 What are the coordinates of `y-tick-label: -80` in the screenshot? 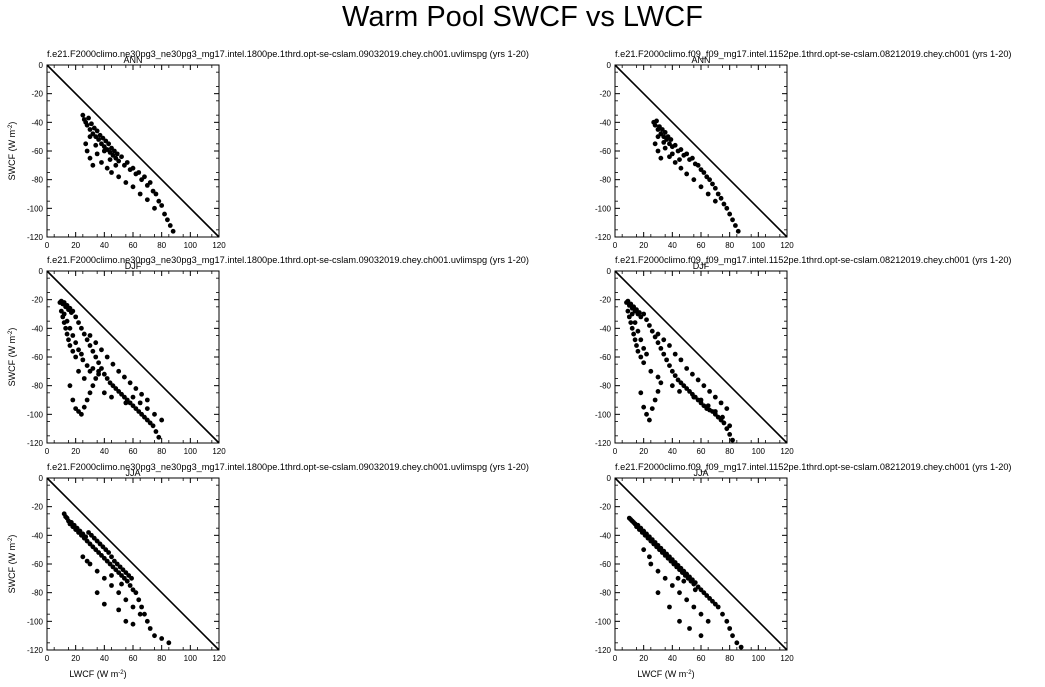 It's located at (37, 593).